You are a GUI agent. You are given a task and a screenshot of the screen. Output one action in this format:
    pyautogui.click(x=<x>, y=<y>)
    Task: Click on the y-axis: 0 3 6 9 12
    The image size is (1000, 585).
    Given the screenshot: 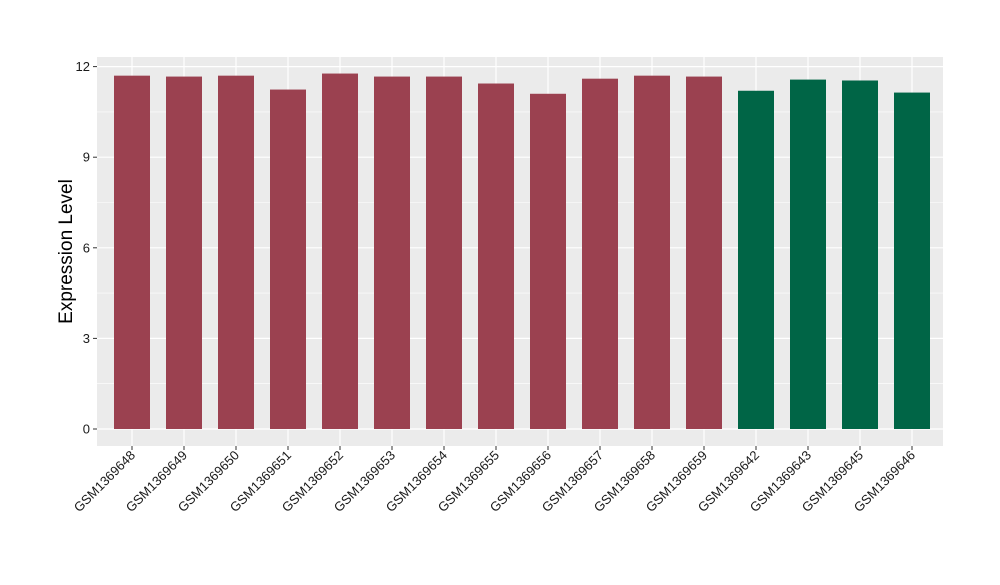 What is the action you would take?
    pyautogui.click(x=86, y=248)
    